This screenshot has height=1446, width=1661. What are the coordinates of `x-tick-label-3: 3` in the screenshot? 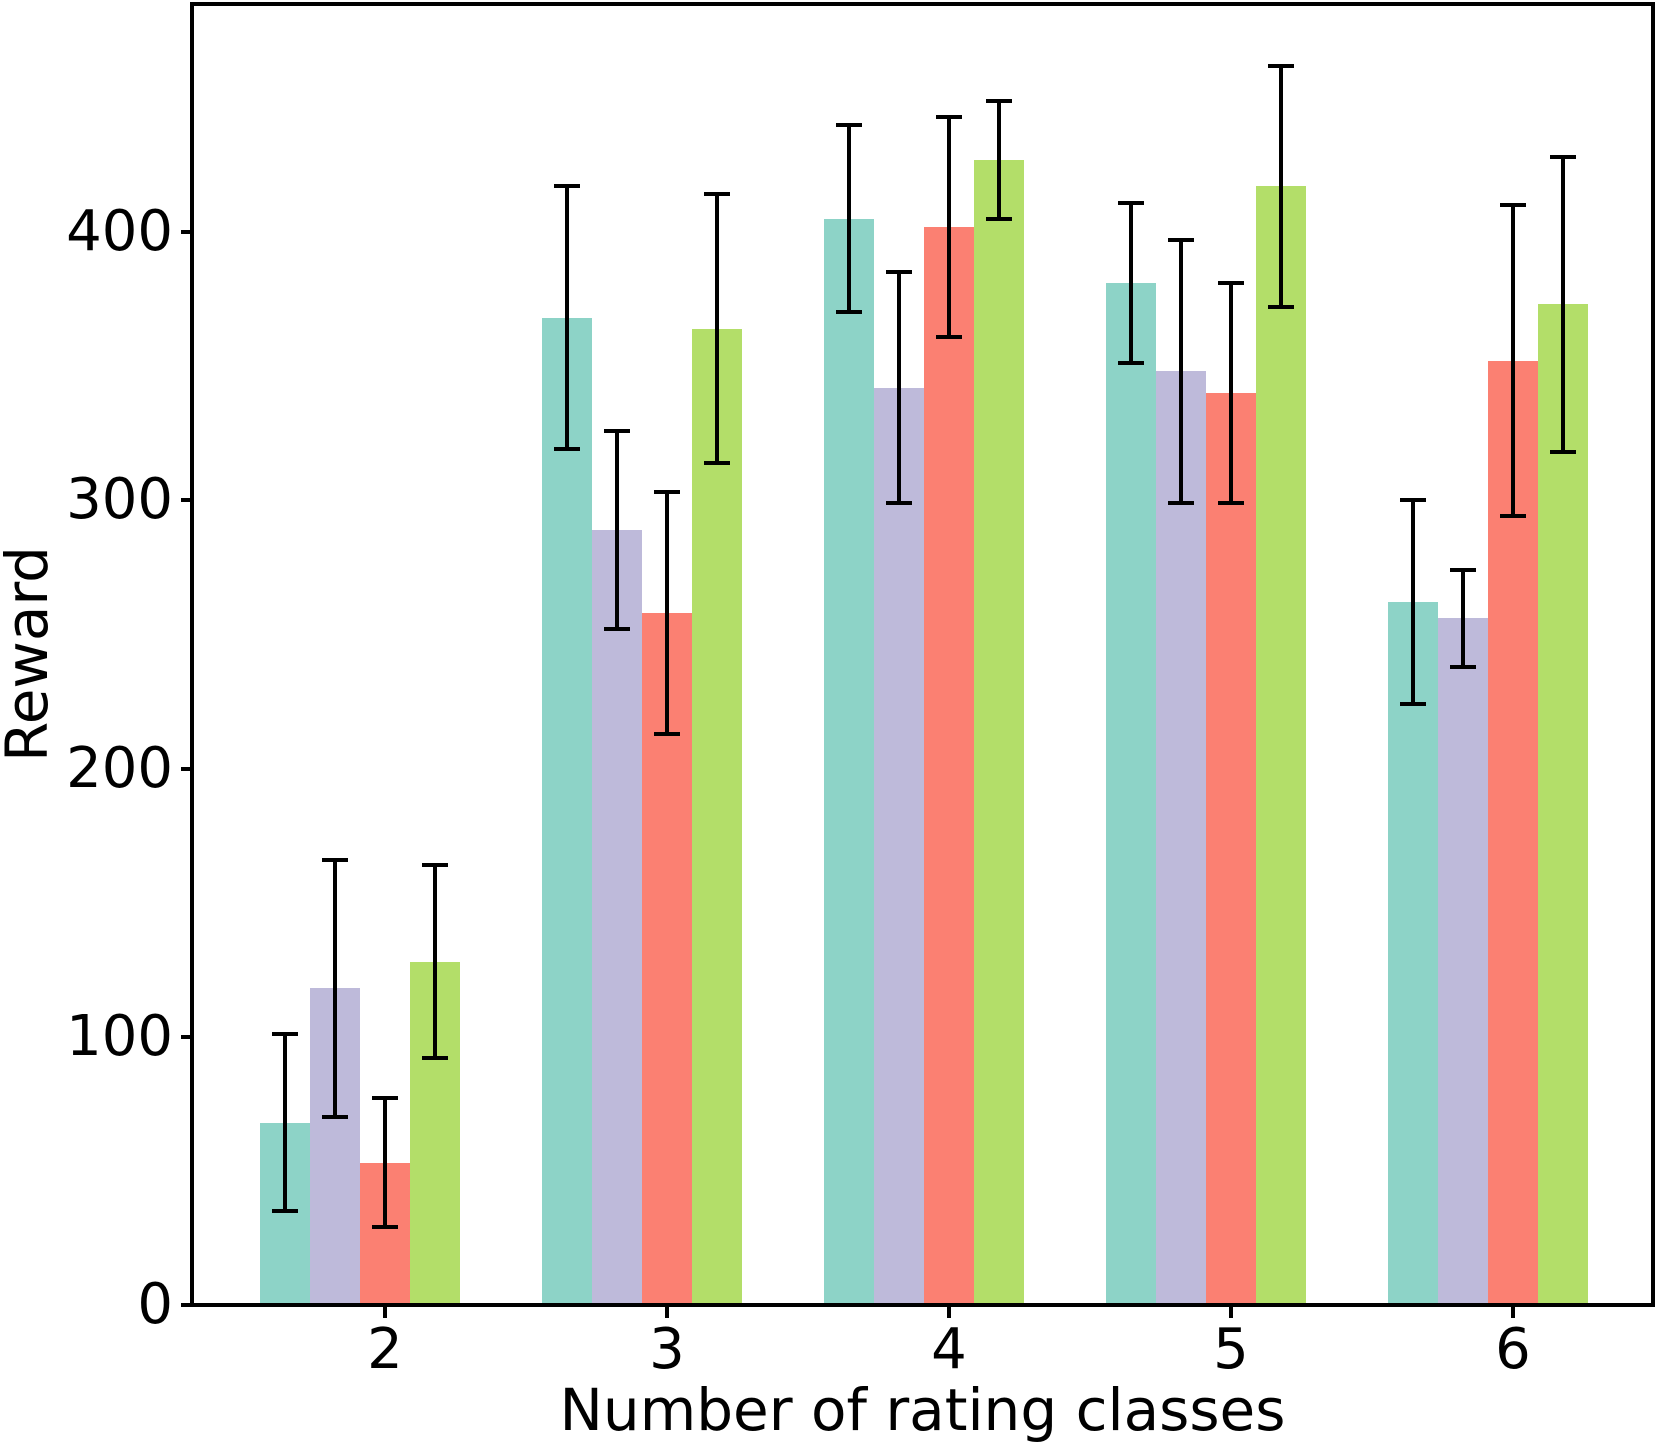 It's located at (667, 1349).